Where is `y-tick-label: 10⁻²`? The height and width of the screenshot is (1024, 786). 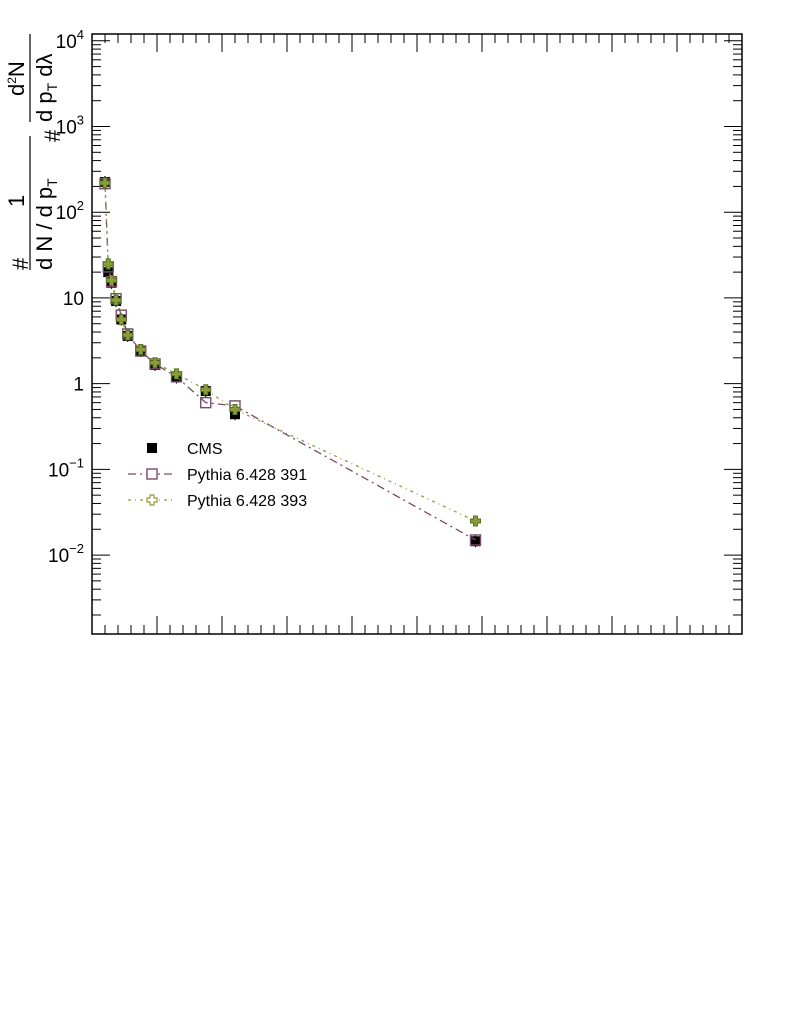
y-tick-label: 10⁻² is located at coordinates (66, 554).